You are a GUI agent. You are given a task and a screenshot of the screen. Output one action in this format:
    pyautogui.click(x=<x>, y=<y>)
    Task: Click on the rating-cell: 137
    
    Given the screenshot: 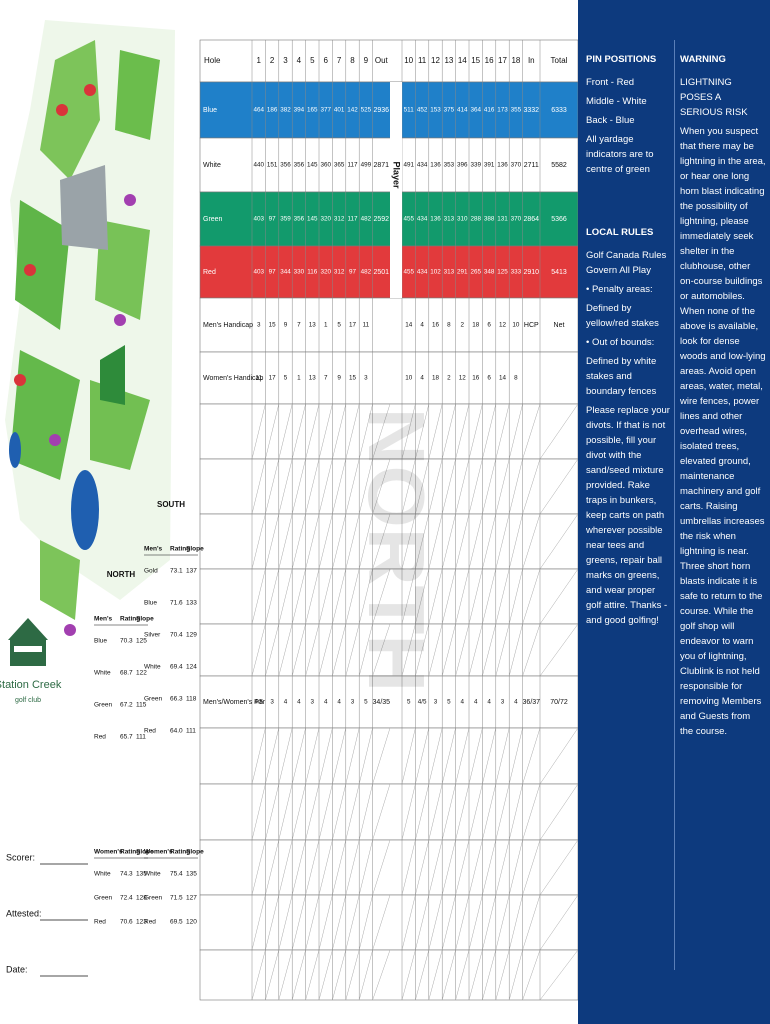 What is the action you would take?
    pyautogui.click(x=191, y=571)
    